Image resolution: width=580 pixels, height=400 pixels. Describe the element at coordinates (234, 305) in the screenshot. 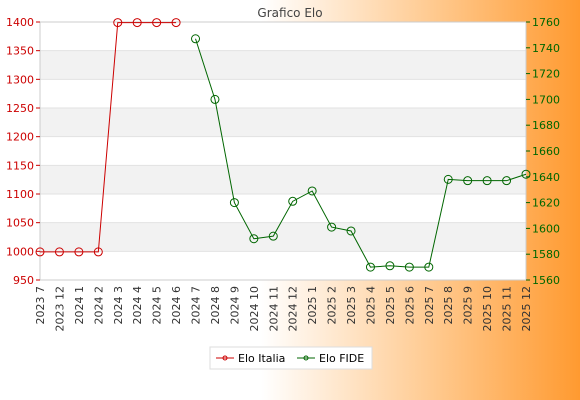

I see `x-axis-tick-label: 2024 9` at that location.